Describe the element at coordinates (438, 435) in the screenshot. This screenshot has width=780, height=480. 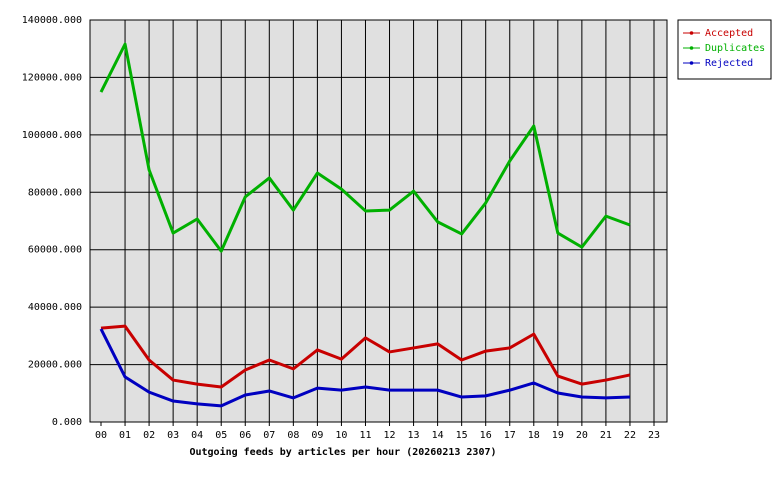
I see `x-tick-label: 14` at that location.